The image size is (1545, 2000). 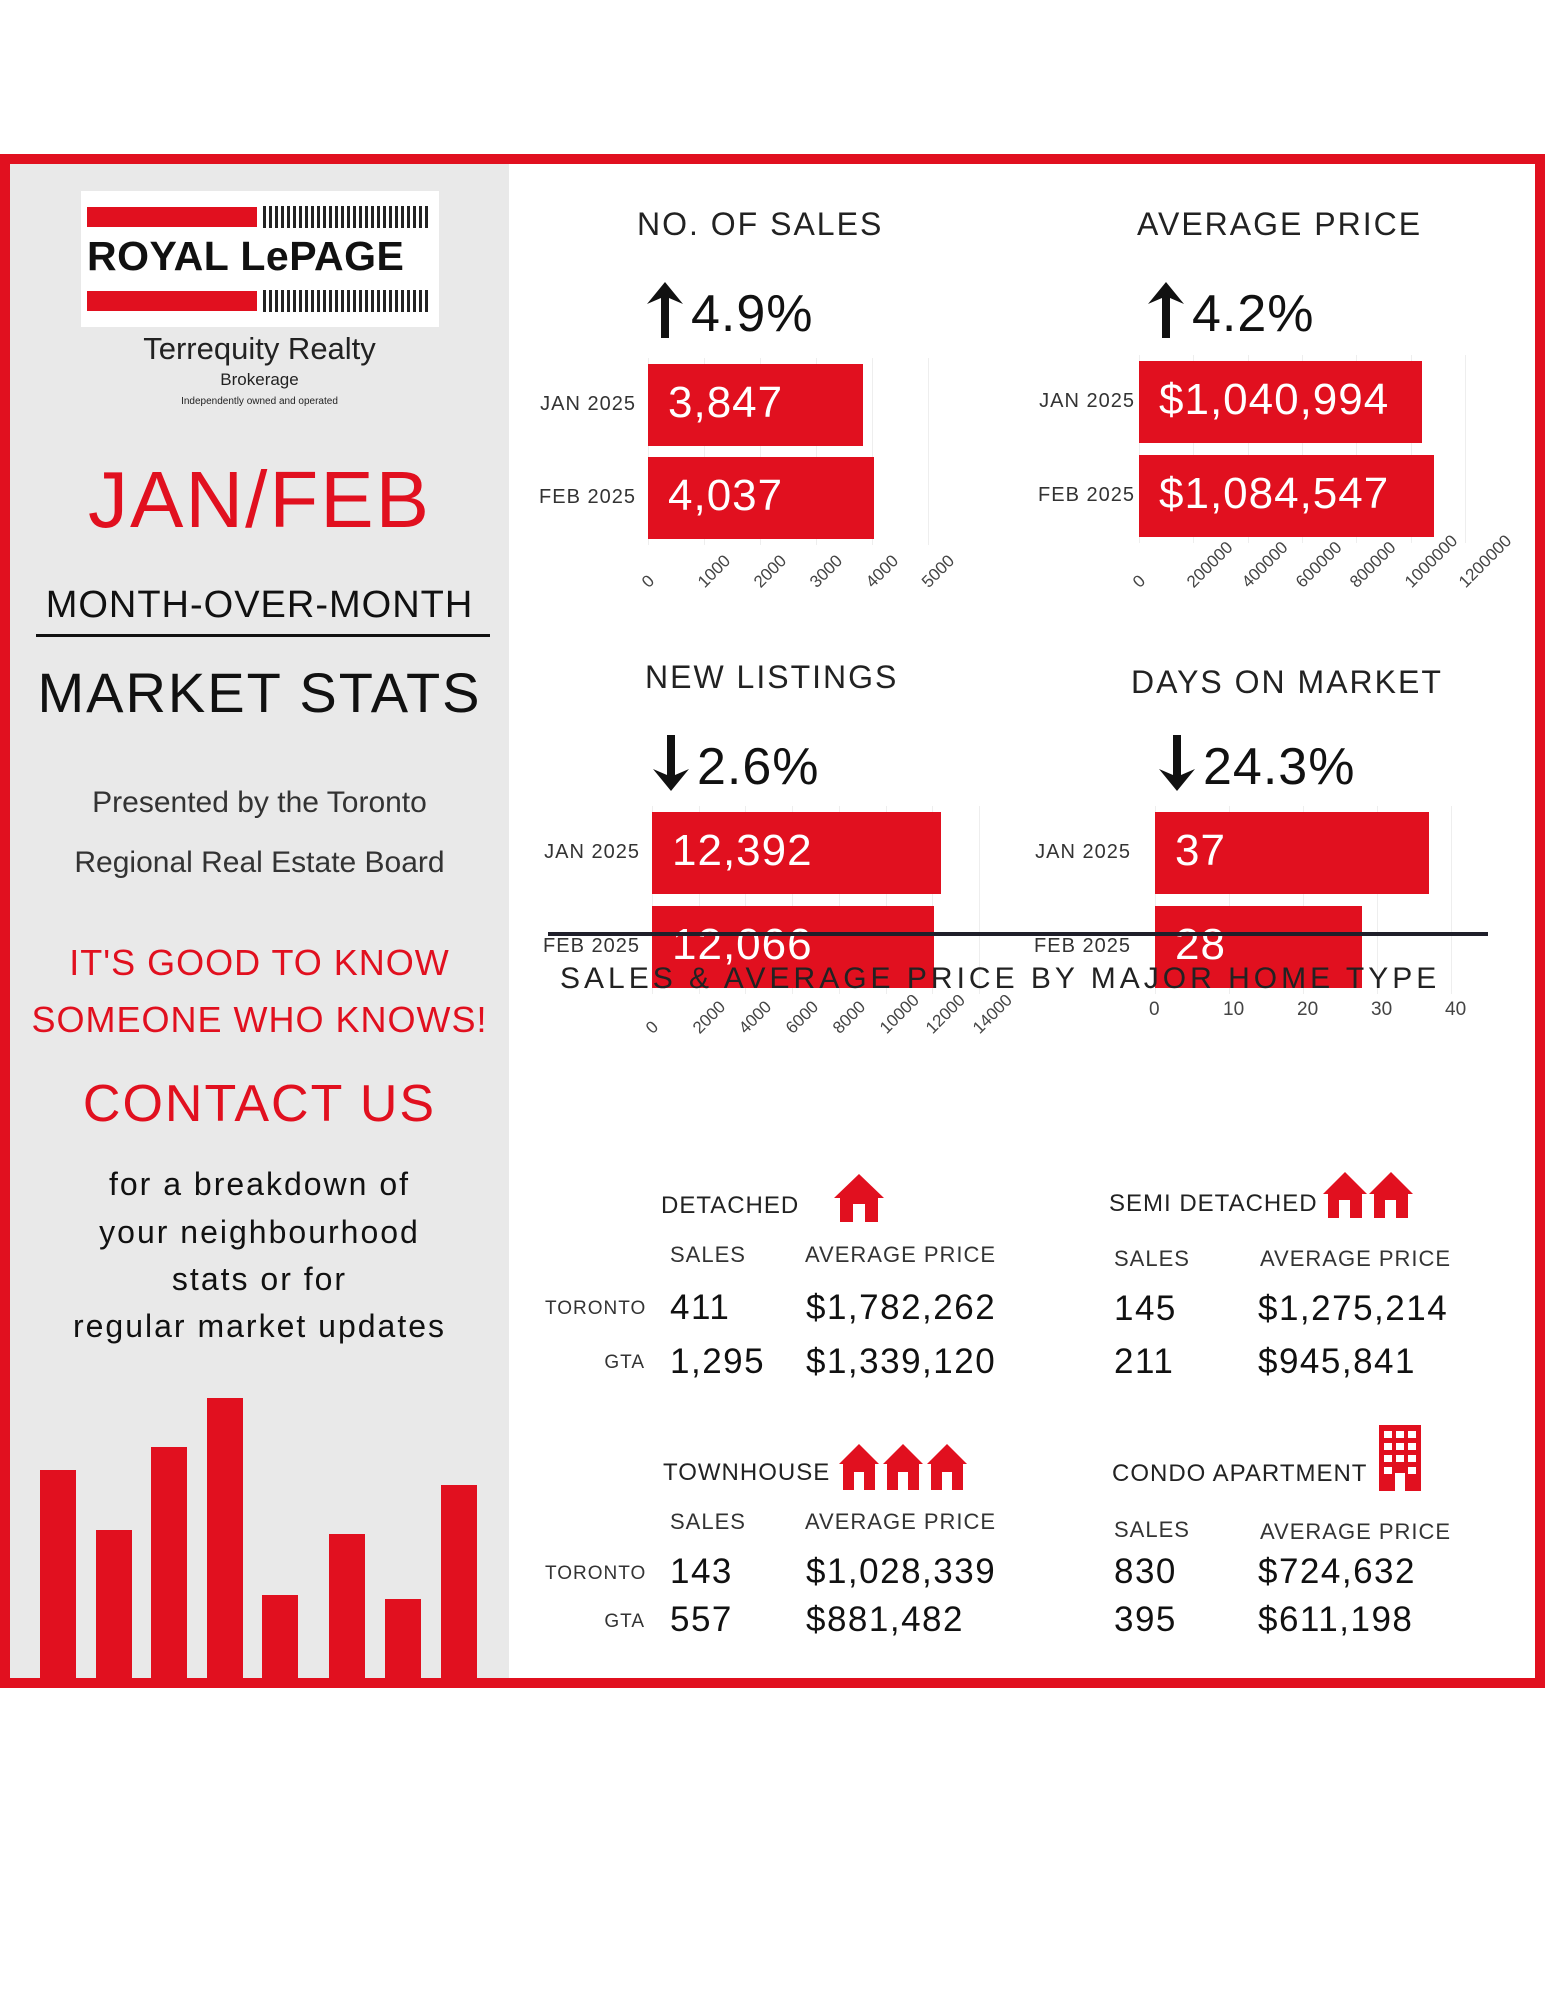 What do you see at coordinates (701, 1571) in the screenshot?
I see `townhouse-toronto-sales: 143` at bounding box center [701, 1571].